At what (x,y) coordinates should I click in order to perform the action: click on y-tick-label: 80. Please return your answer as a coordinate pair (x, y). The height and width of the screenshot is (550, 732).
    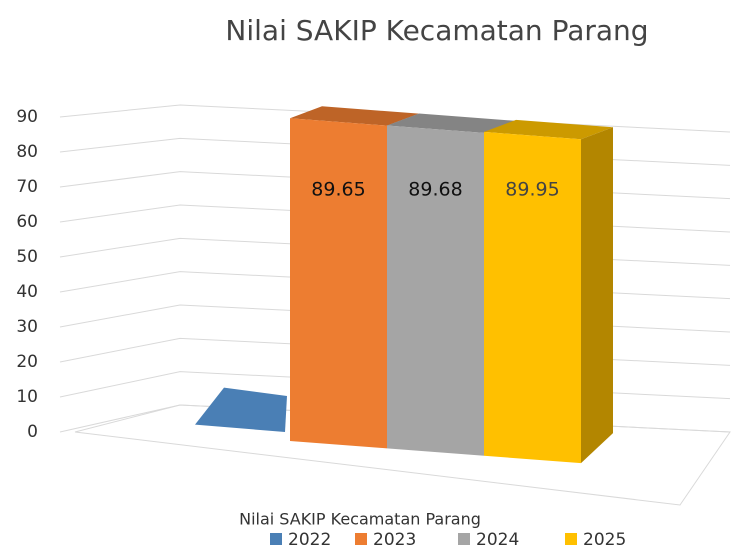
    Looking at the image, I should click on (27, 152).